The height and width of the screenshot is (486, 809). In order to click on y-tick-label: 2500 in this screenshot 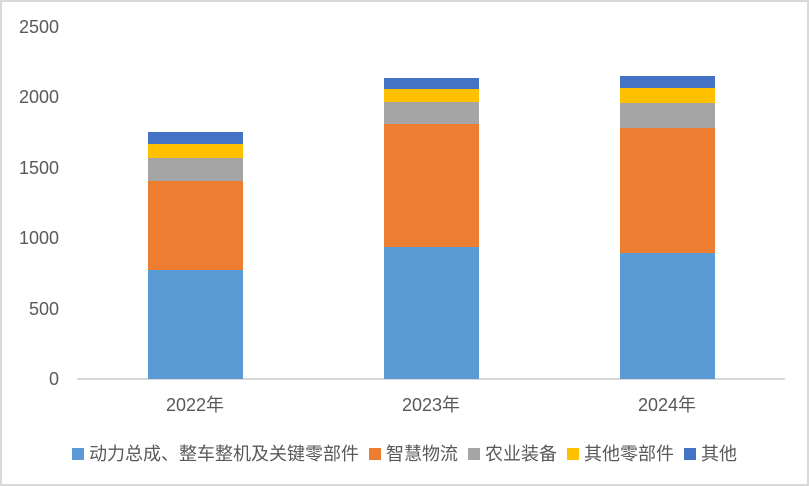, I will do `click(38, 27)`.